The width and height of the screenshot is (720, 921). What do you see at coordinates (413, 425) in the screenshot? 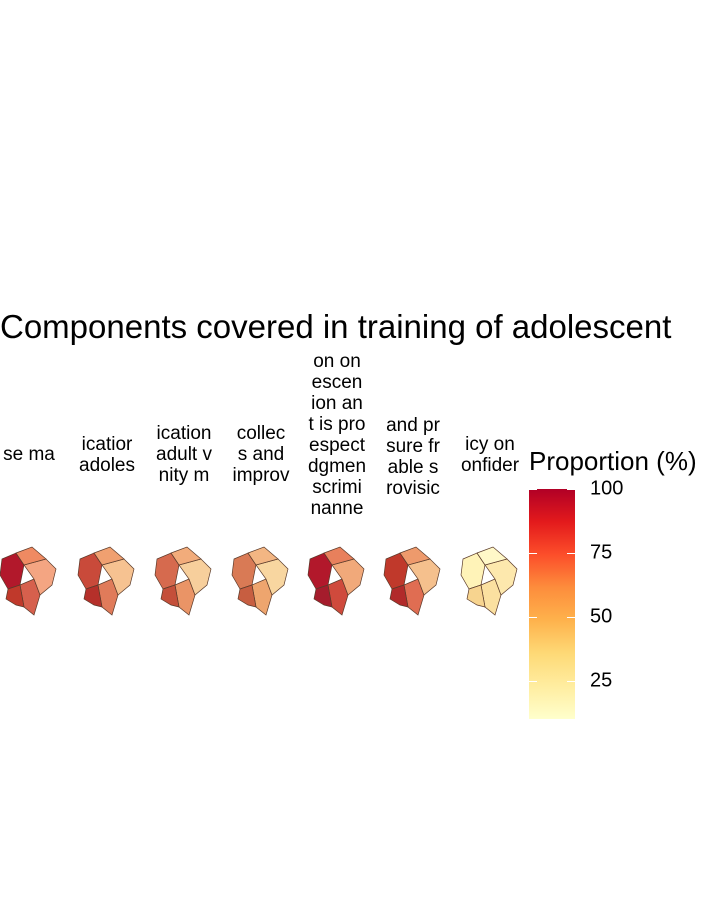
I see `facet-strip-line: and pr` at bounding box center [413, 425].